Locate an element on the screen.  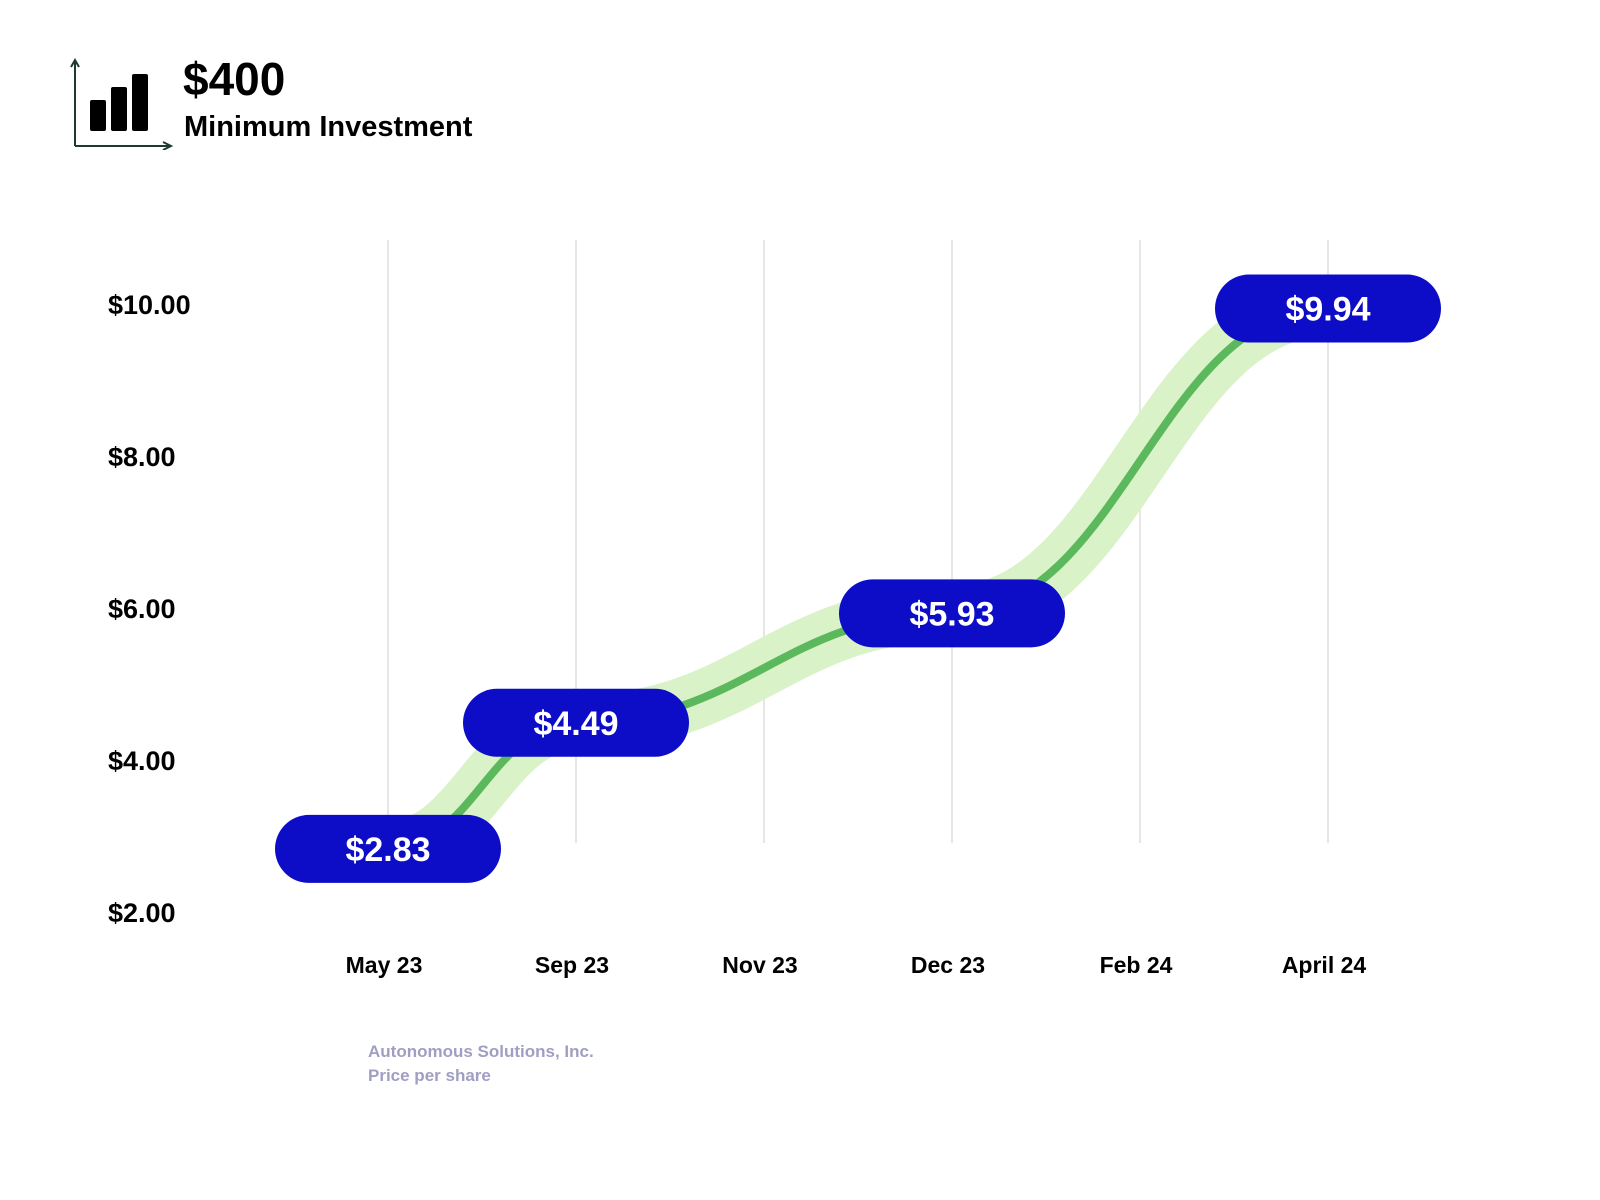
x-tick-label: Dec 23 is located at coordinates (948, 965).